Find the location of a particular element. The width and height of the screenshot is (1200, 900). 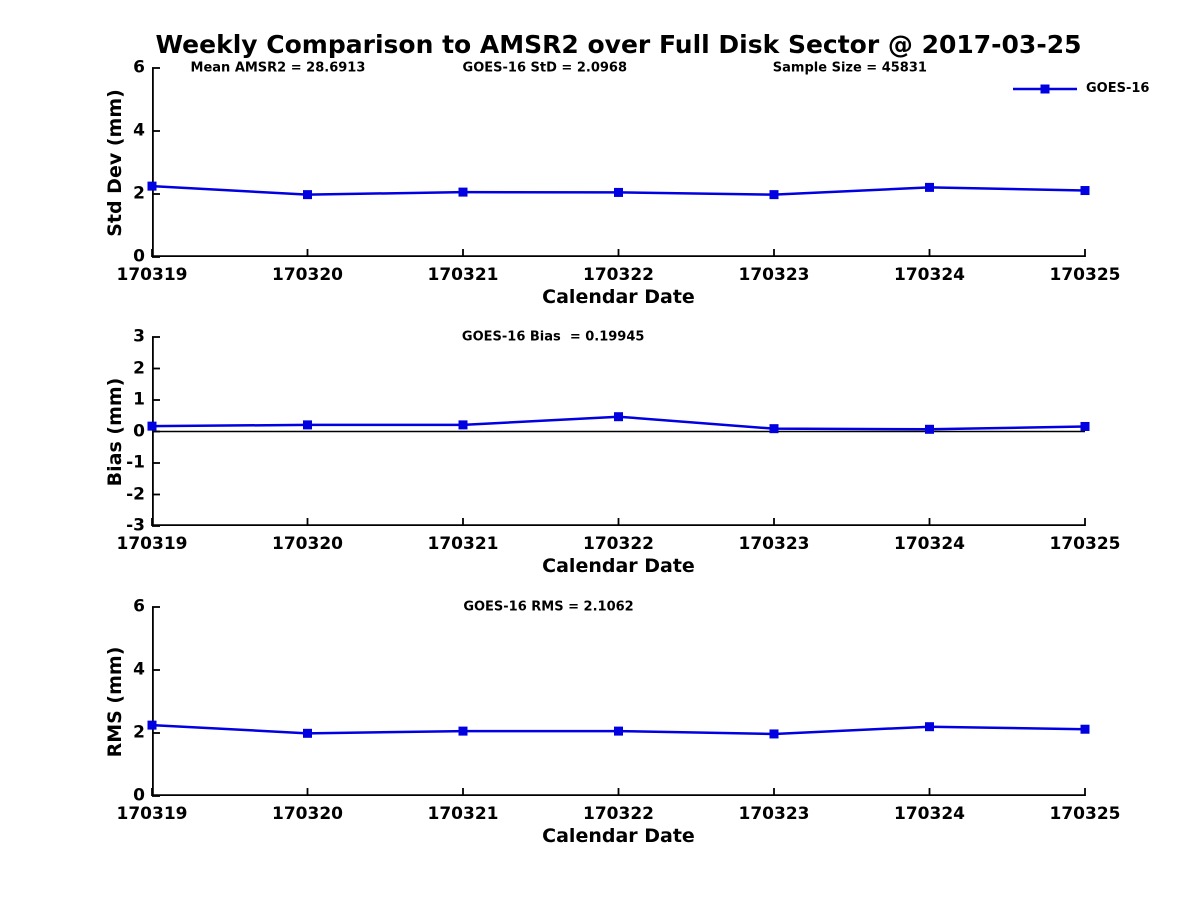

rms-ytick-label: 0 is located at coordinates (139, 795).